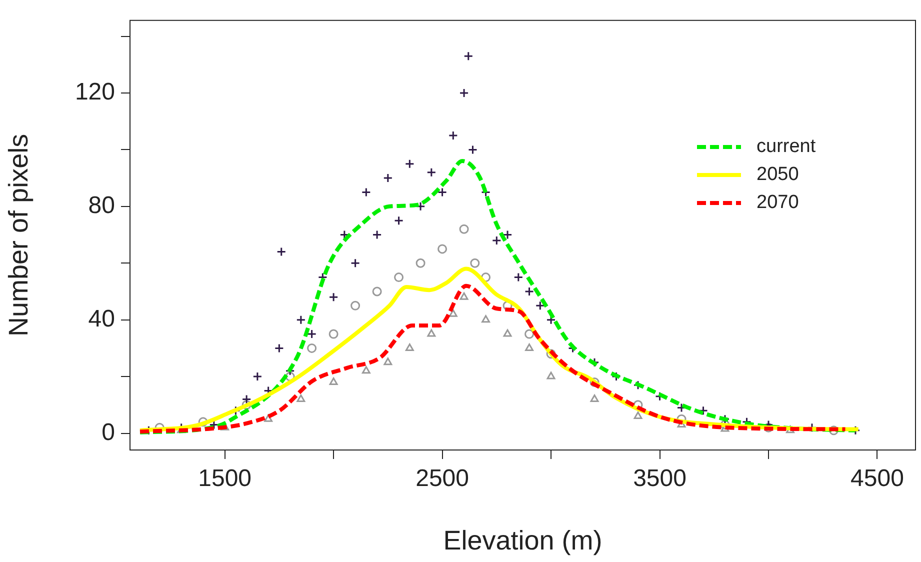 The width and height of the screenshot is (921, 562). Describe the element at coordinates (786, 147) in the screenshot. I see `legend-label: current` at that location.